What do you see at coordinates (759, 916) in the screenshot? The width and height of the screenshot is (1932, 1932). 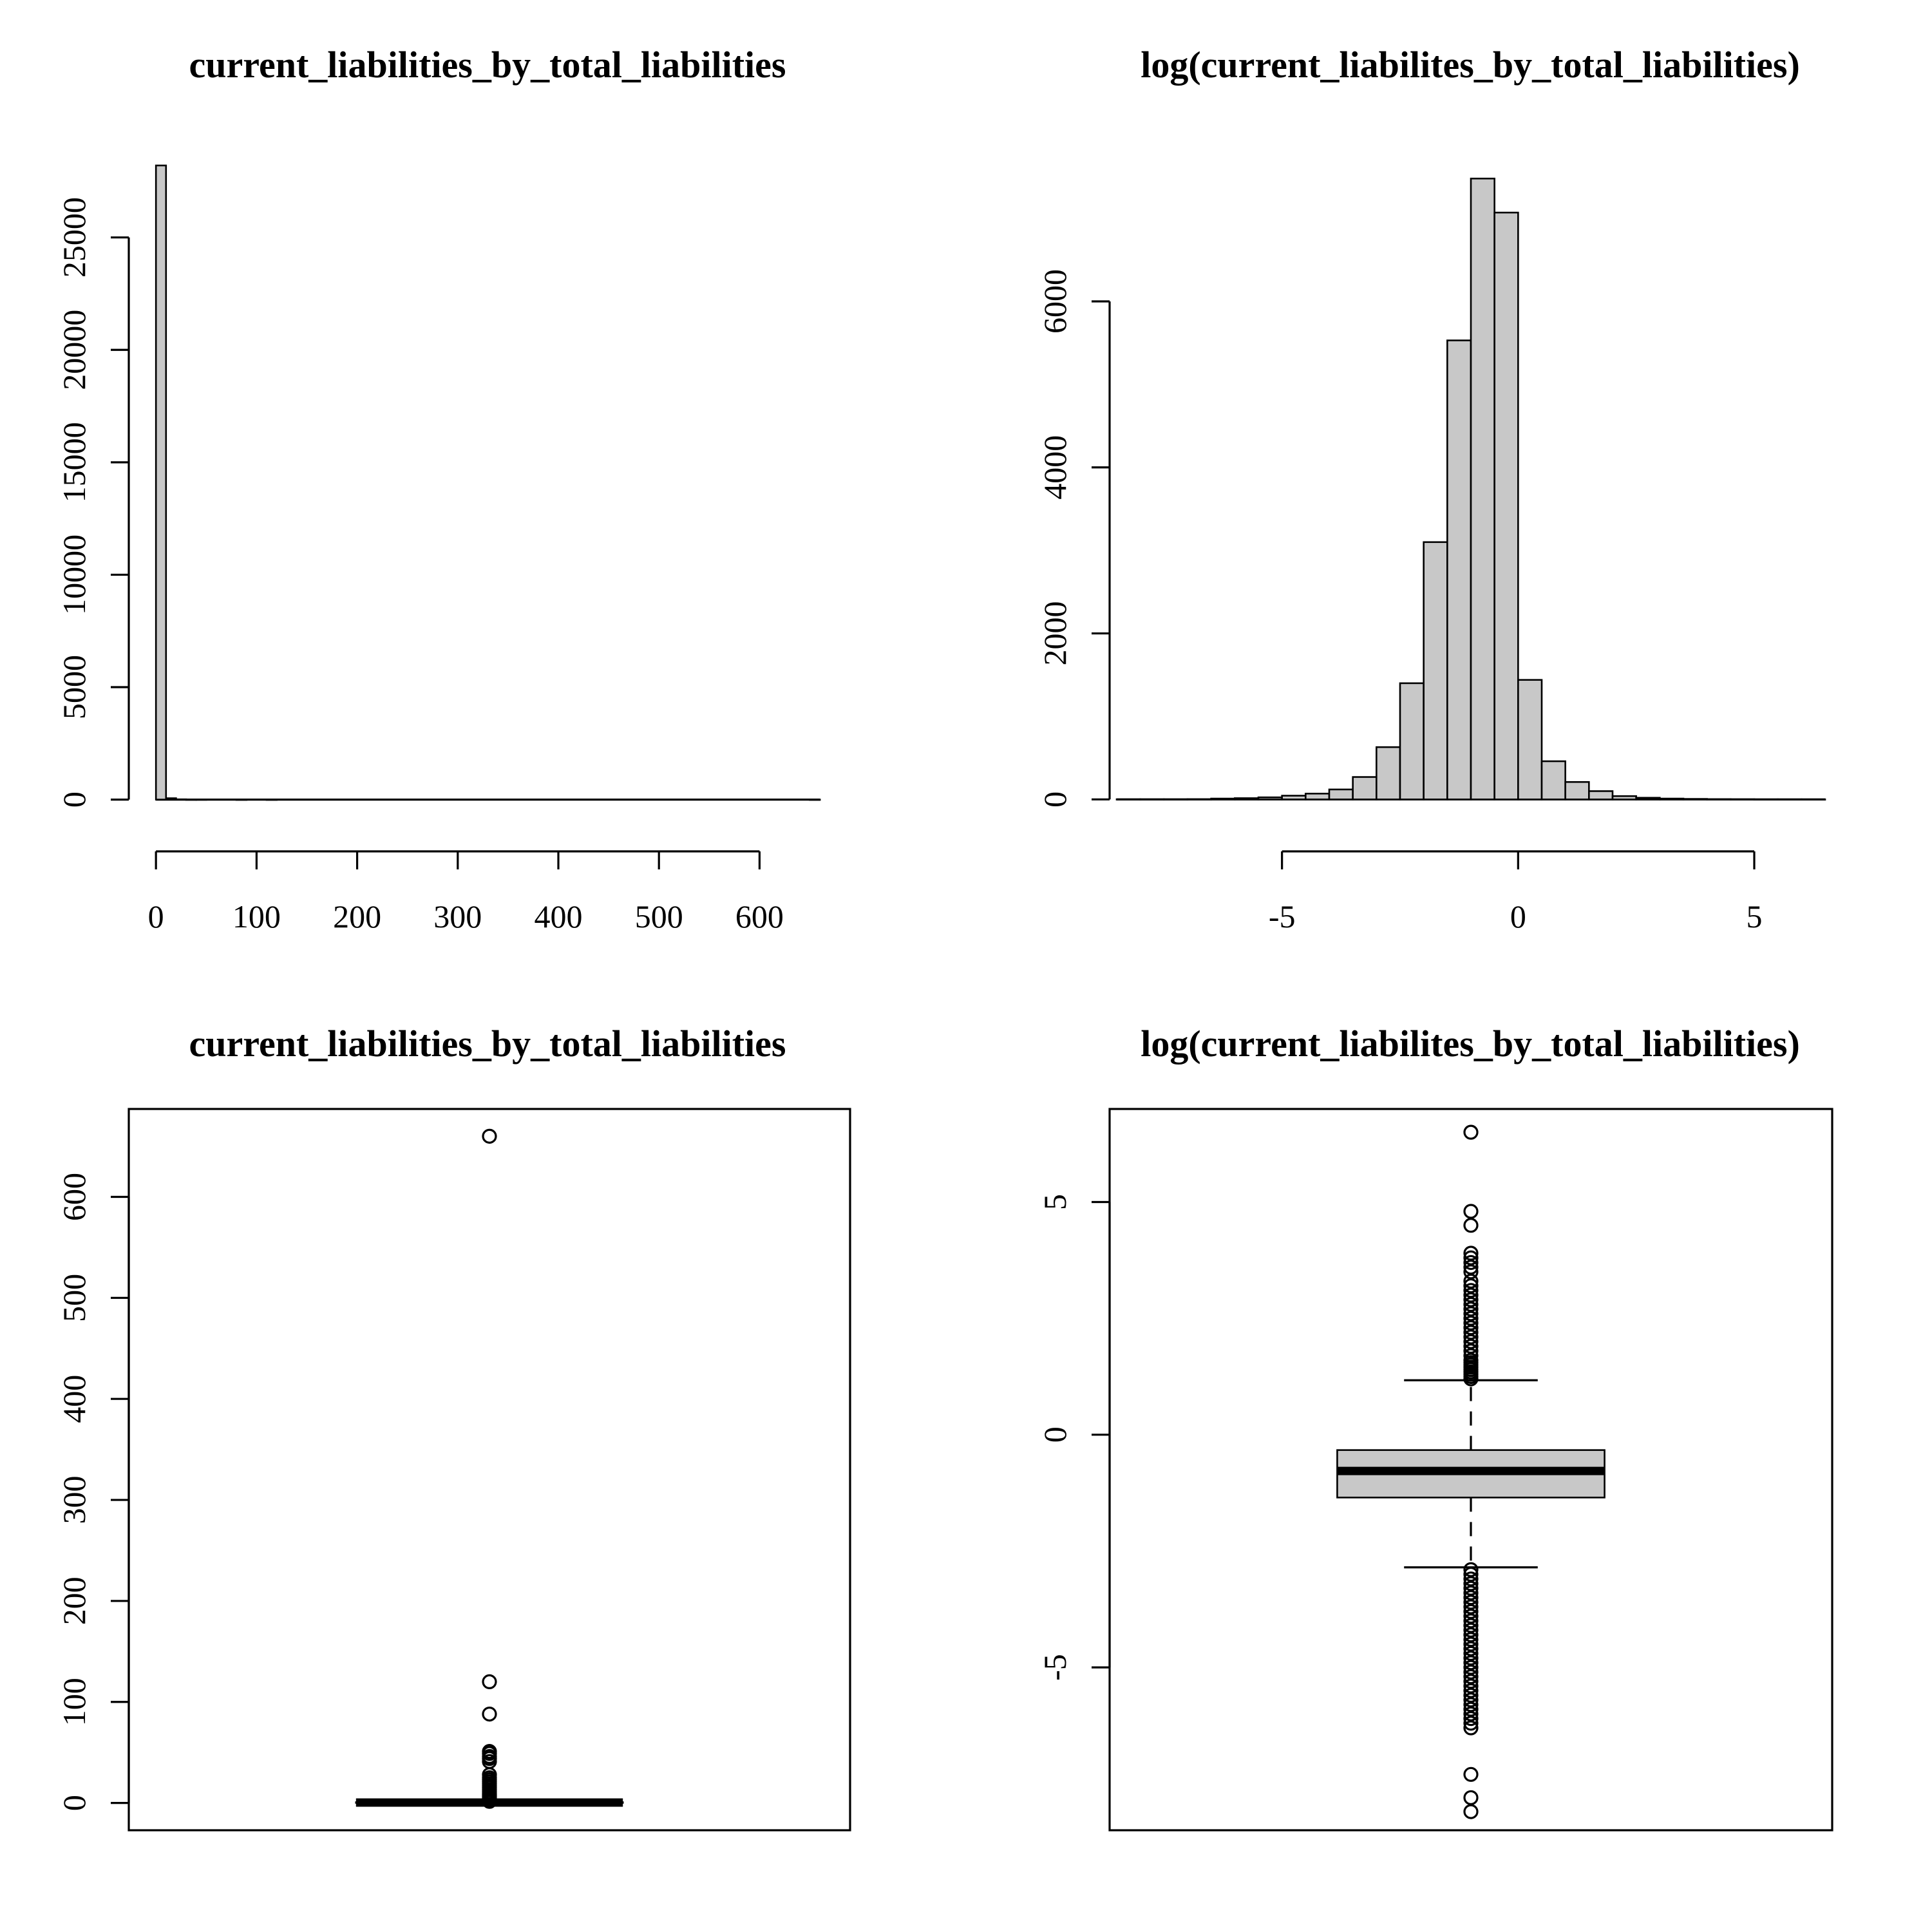 I see `x-tick-label: 600` at bounding box center [759, 916].